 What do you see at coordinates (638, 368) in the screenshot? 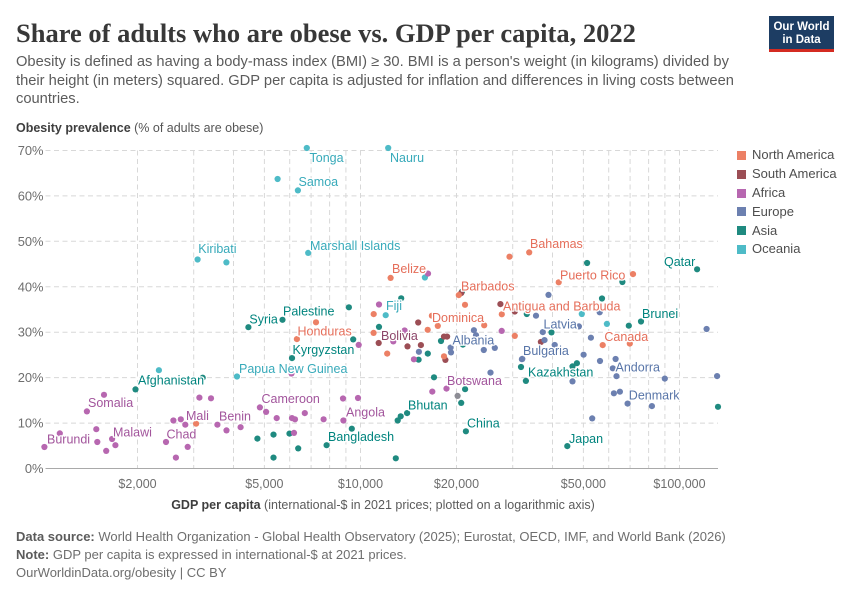
I see `svg-text: Andorra` at bounding box center [638, 368].